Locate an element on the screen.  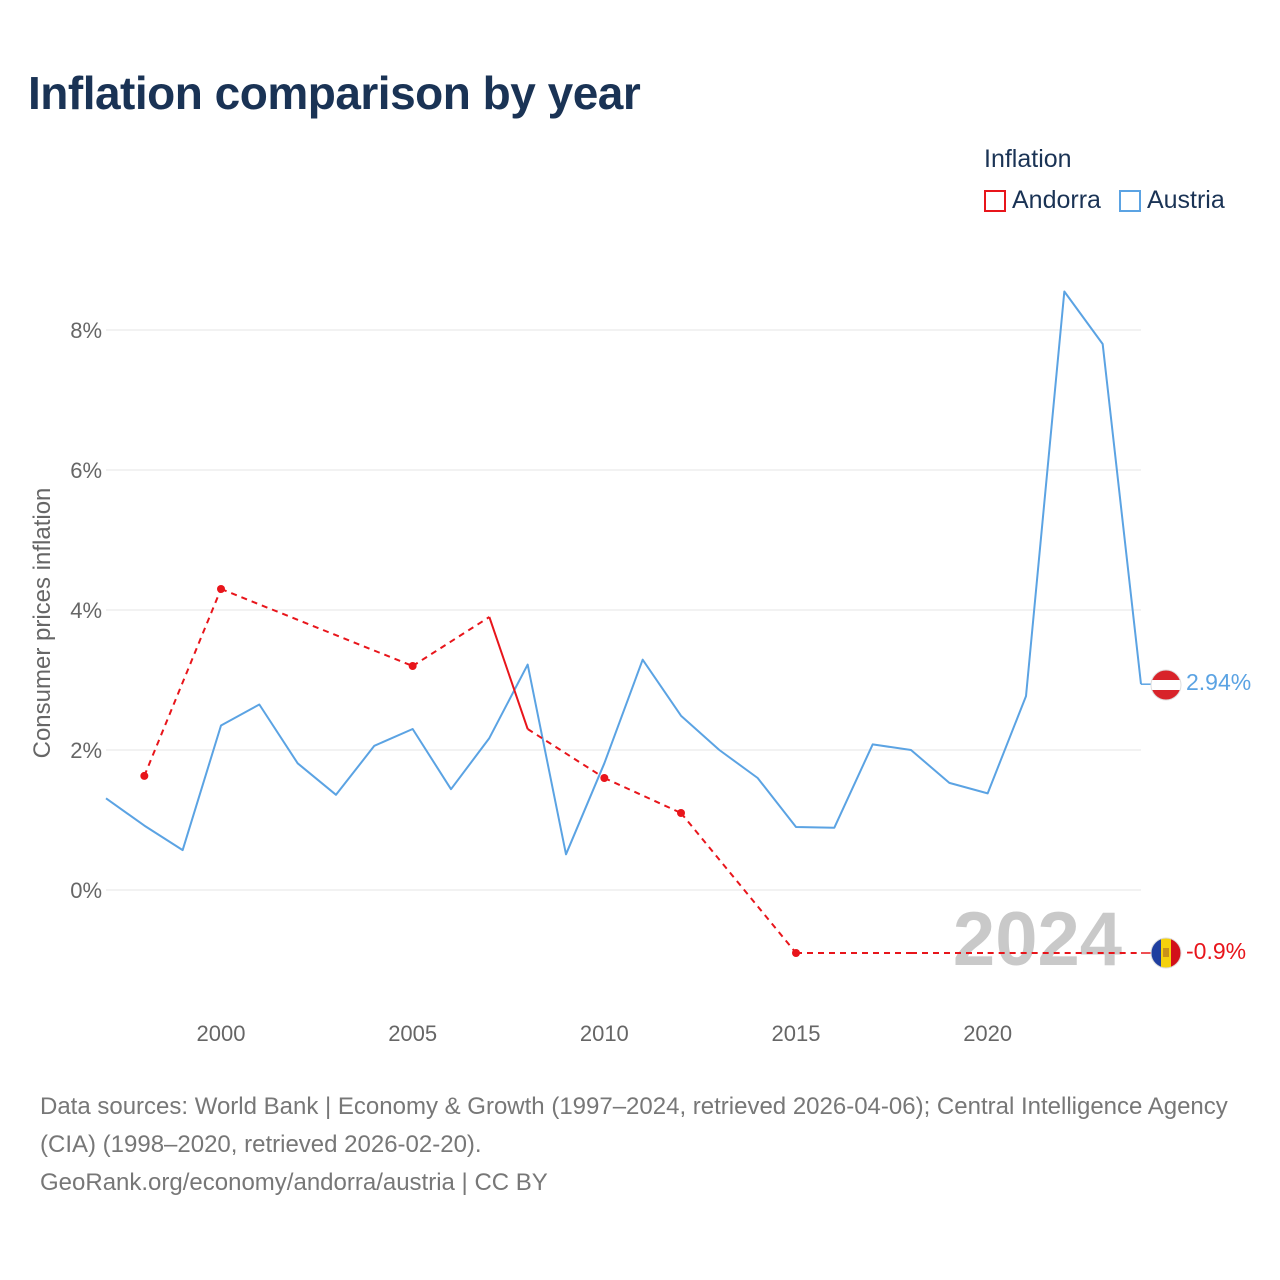
andorra-flag-icon is located at coordinates (1166, 953).